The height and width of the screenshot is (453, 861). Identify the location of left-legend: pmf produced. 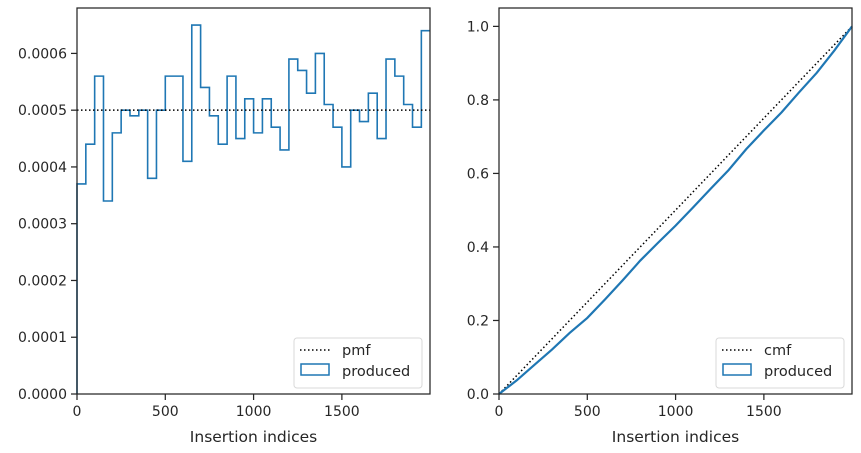
(358, 363).